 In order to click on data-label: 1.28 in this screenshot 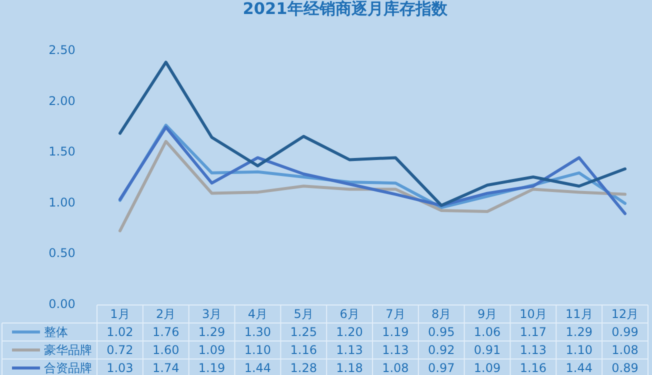, I will do `click(303, 368)`.